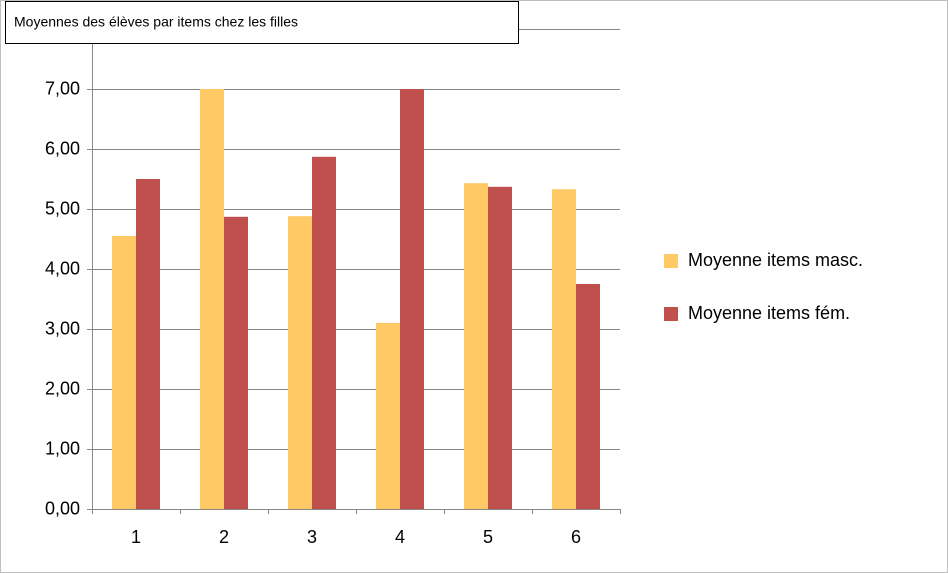 This screenshot has height=573, width=948. Describe the element at coordinates (62, 88) in the screenshot. I see `y-tick-label: 7,00` at that location.